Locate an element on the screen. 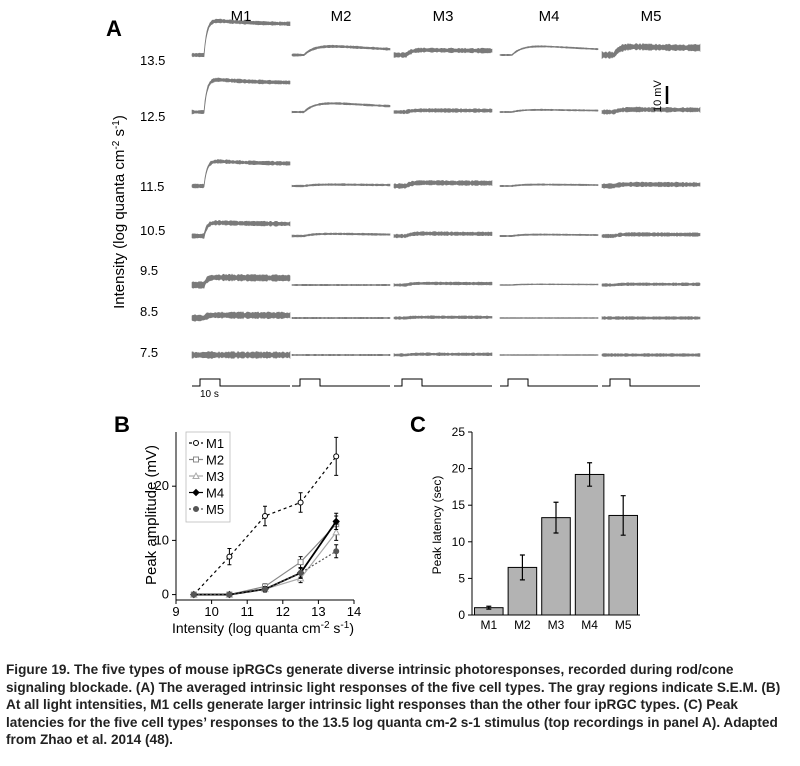  intensity-label-10-5: 10.5 is located at coordinates (152, 230).